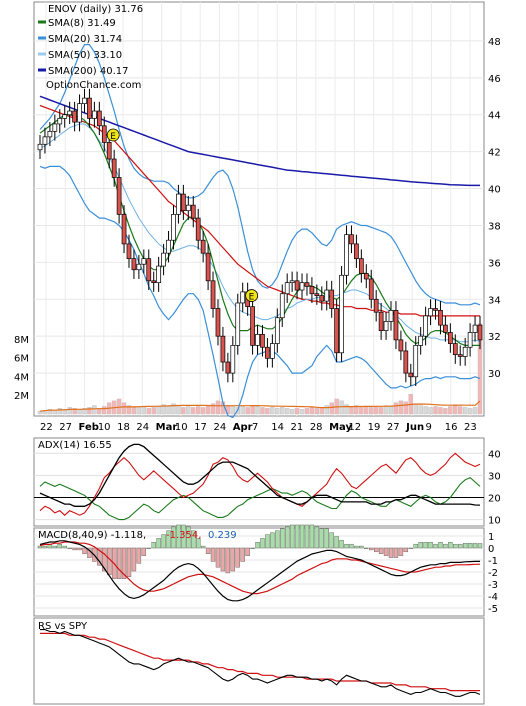  What do you see at coordinates (494, 226) in the screenshot?
I see `price-y-tick-label: 38` at bounding box center [494, 226].